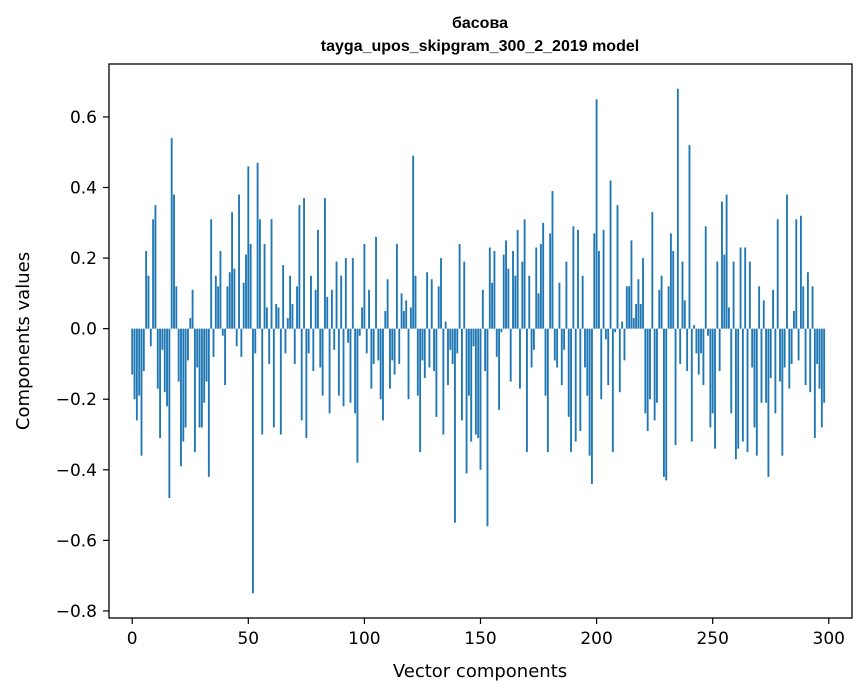 The image size is (867, 696). What do you see at coordinates (480, 639) in the screenshot?
I see `x-tick-label: 150` at bounding box center [480, 639].